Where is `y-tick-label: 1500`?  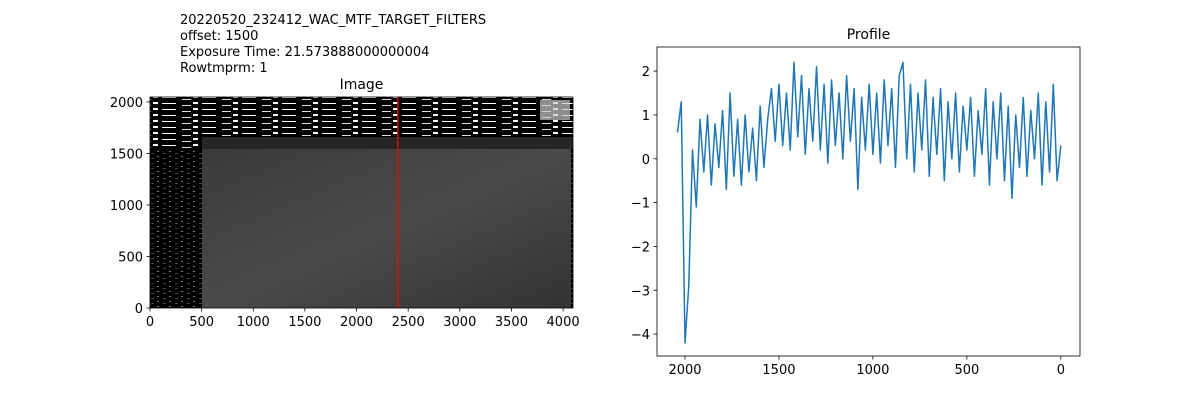 y-tick-label: 1500 is located at coordinates (126, 154).